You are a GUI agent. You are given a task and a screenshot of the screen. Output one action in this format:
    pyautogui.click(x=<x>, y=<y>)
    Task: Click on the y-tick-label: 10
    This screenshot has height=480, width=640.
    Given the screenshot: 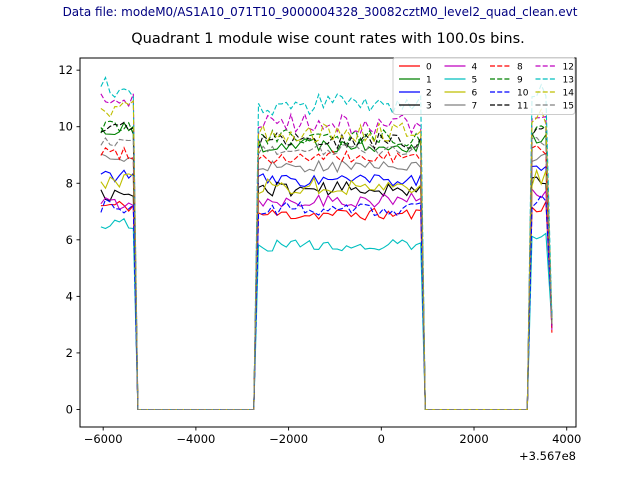 What is the action you would take?
    pyautogui.click(x=65, y=127)
    